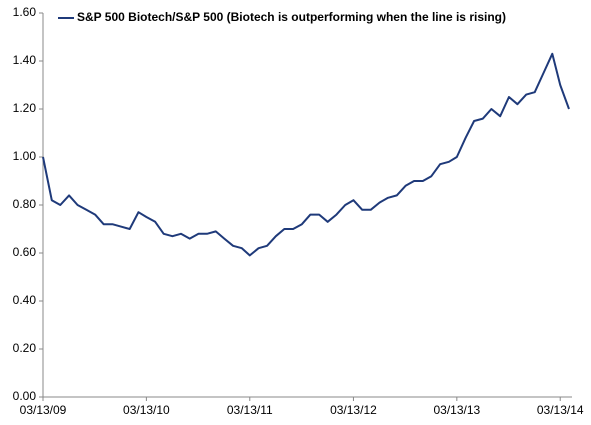 The height and width of the screenshot is (425, 591). What do you see at coordinates (25, 60) in the screenshot?
I see `y-tick-label: 1.40` at bounding box center [25, 60].